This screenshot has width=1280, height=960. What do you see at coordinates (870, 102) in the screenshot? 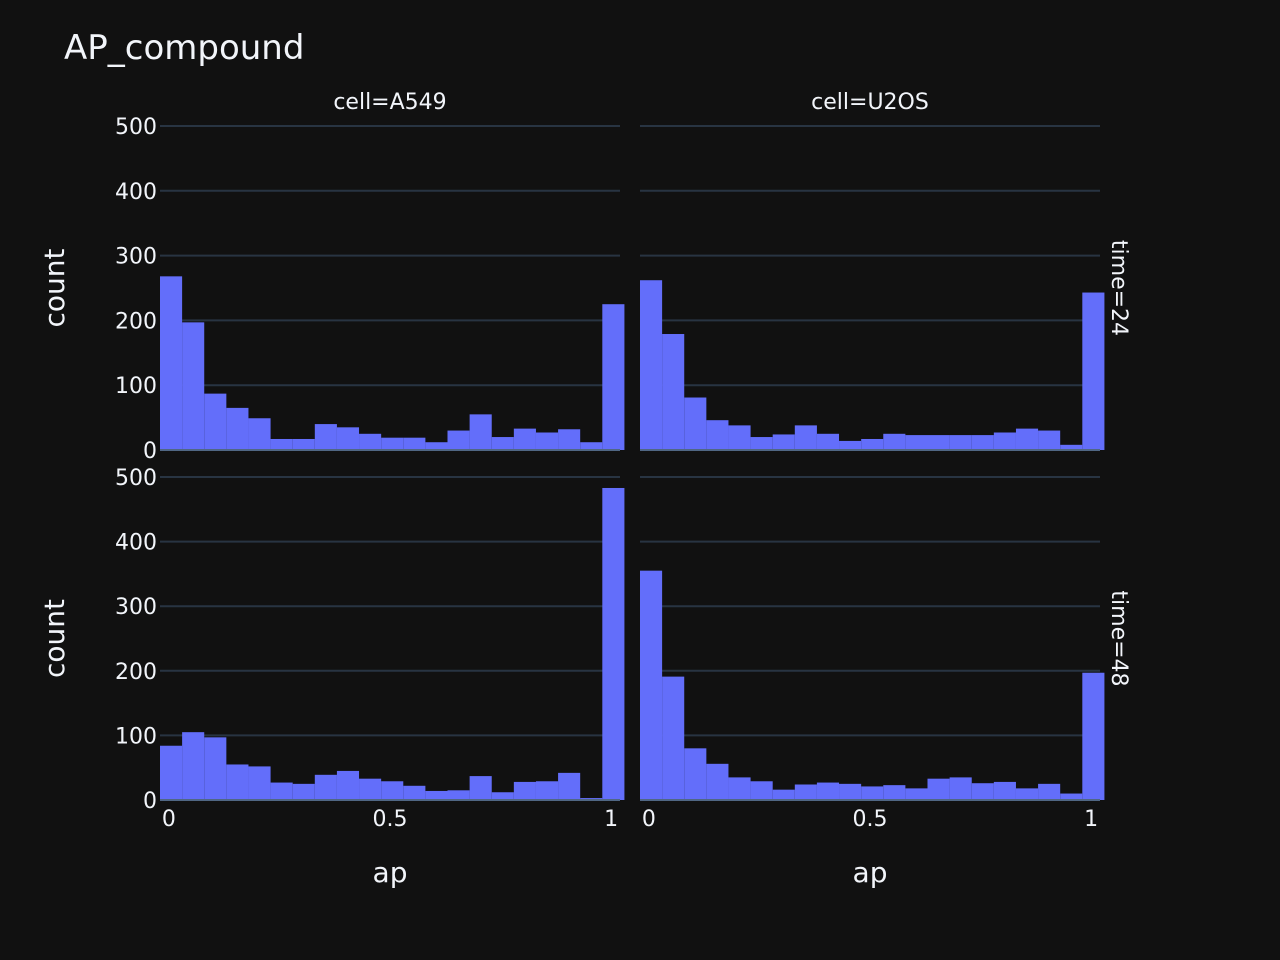
I see `facet-column-label: cell=U2OS` at bounding box center [870, 102].